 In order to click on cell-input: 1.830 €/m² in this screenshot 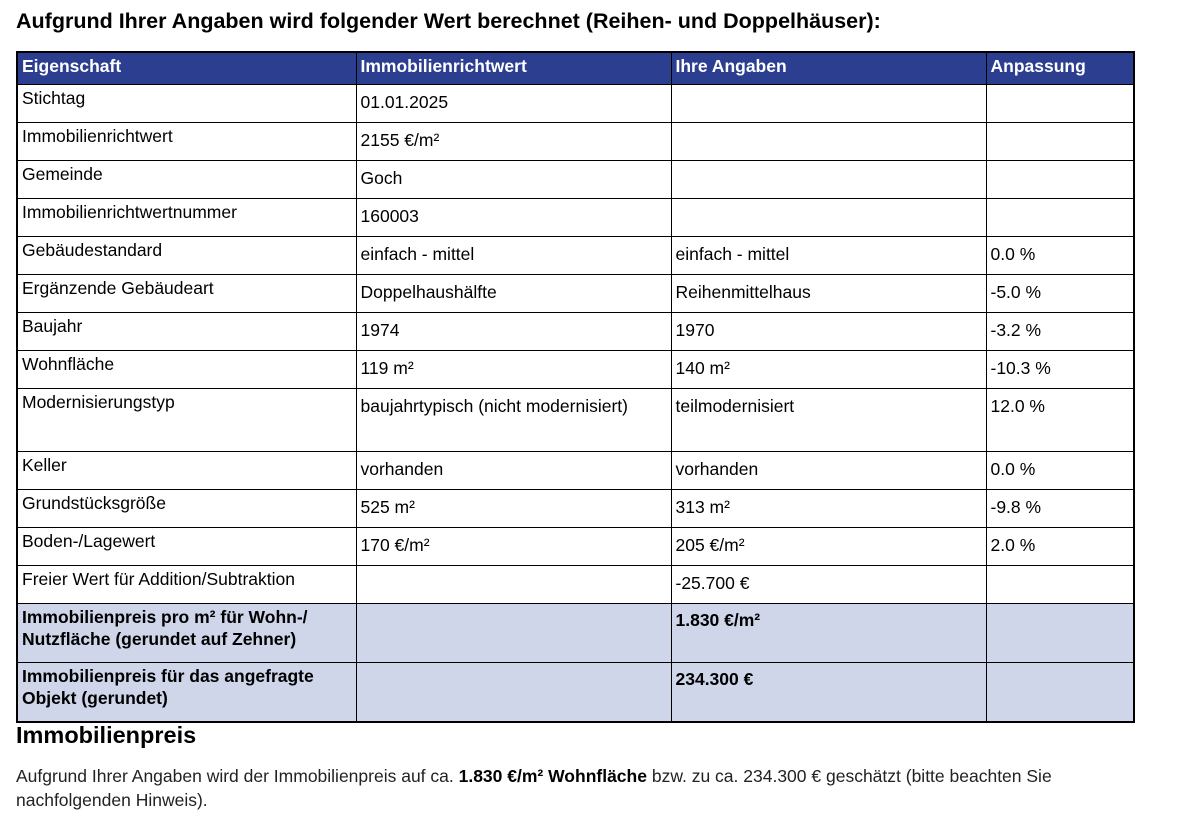, I will do `click(828, 633)`.